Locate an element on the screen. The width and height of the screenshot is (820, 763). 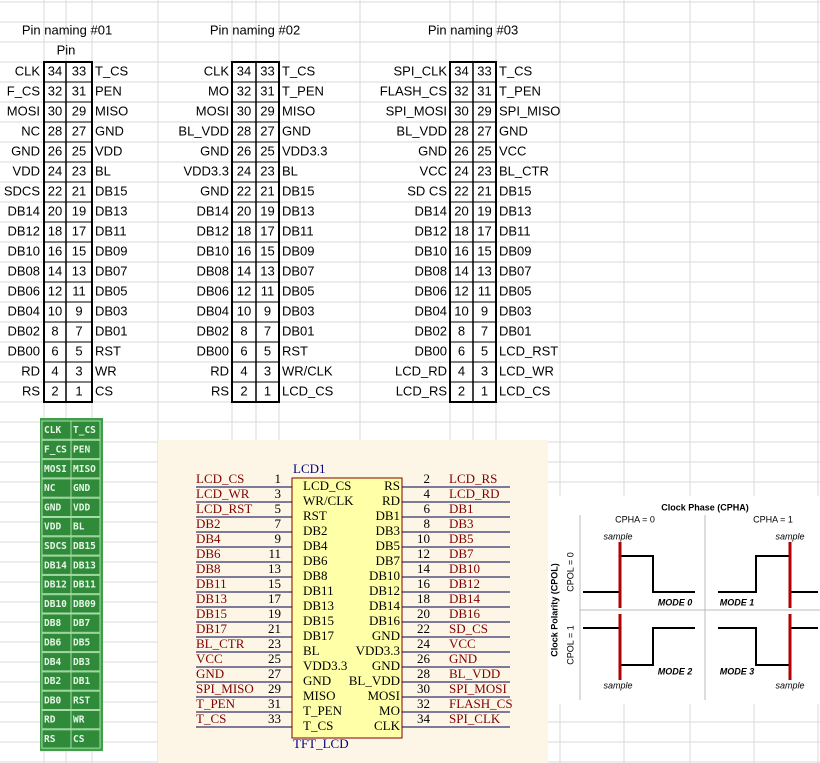
pin-name: BL_VDD is located at coordinates (421, 130).